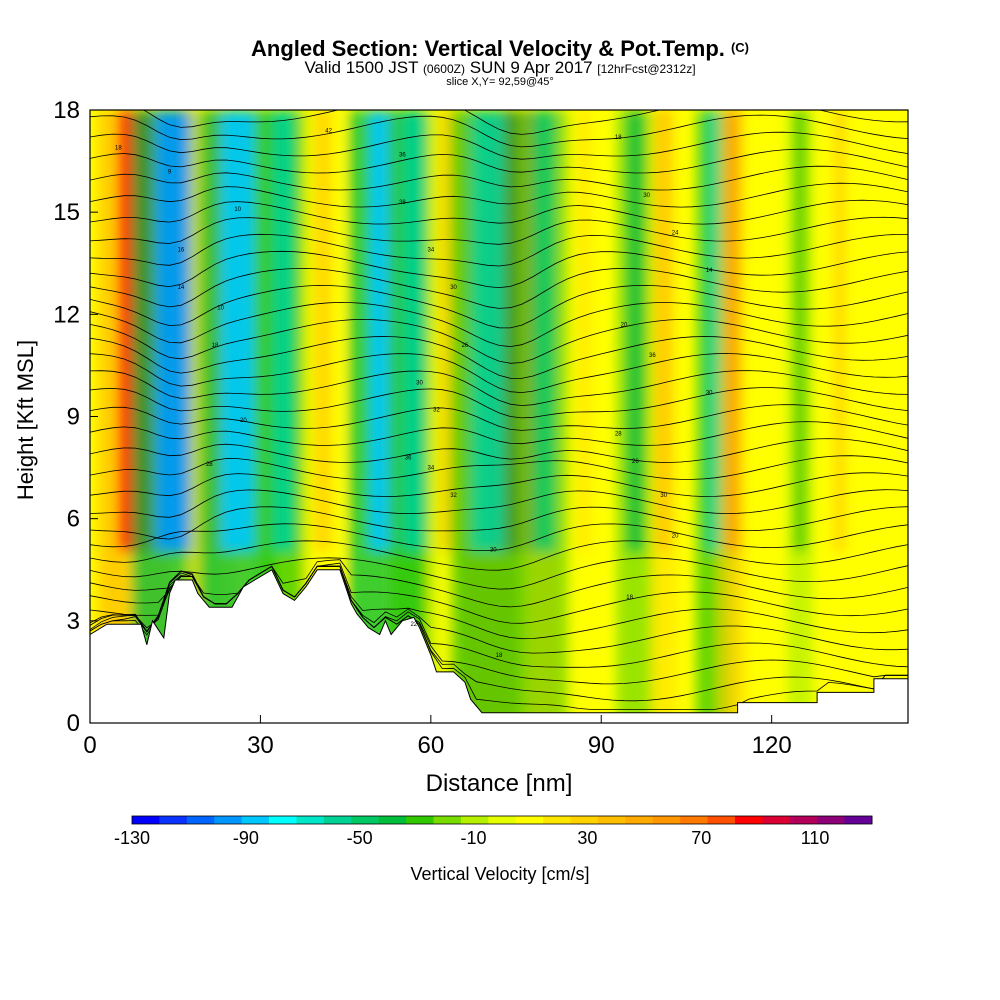 This screenshot has height=1000, width=1000. Describe the element at coordinates (772, 745) in the screenshot. I see `x-tick-label: 120` at that location.